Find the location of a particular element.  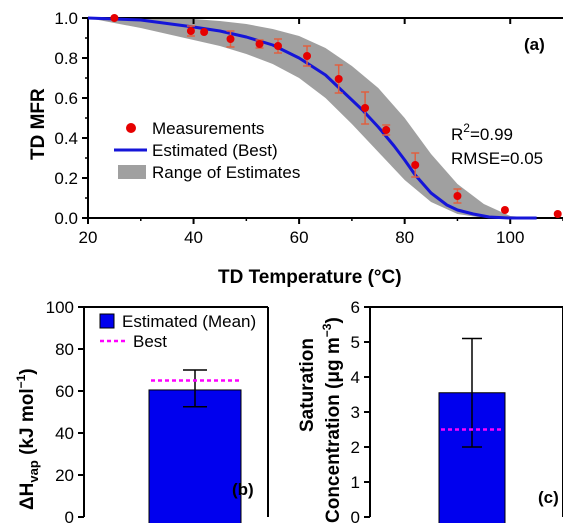

x-tick-label: 60 is located at coordinates (299, 237).